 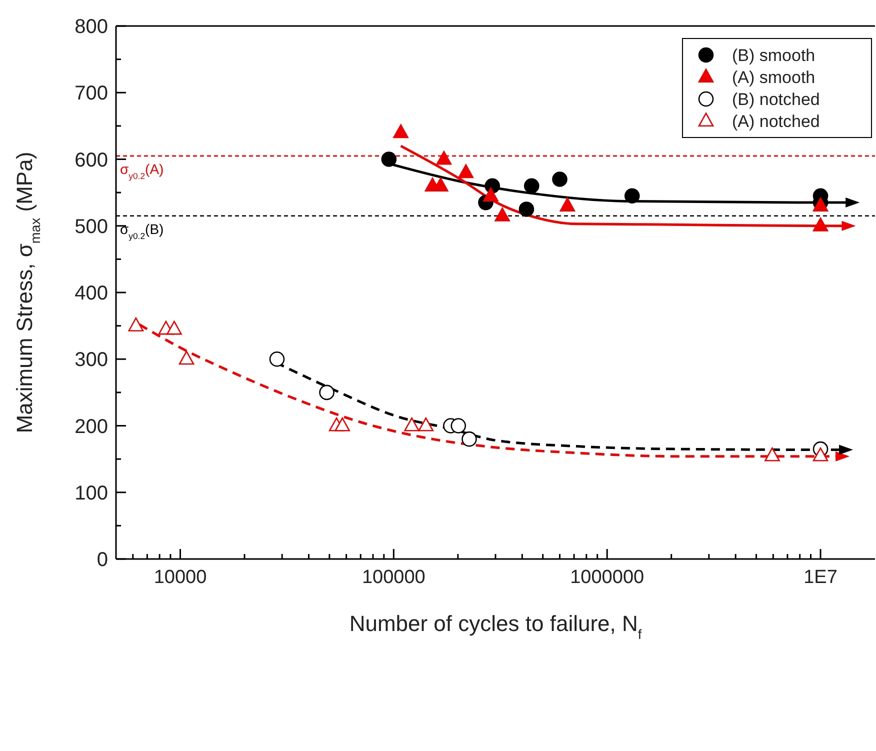 I want to click on y-tick-label: 200, so click(x=91, y=427).